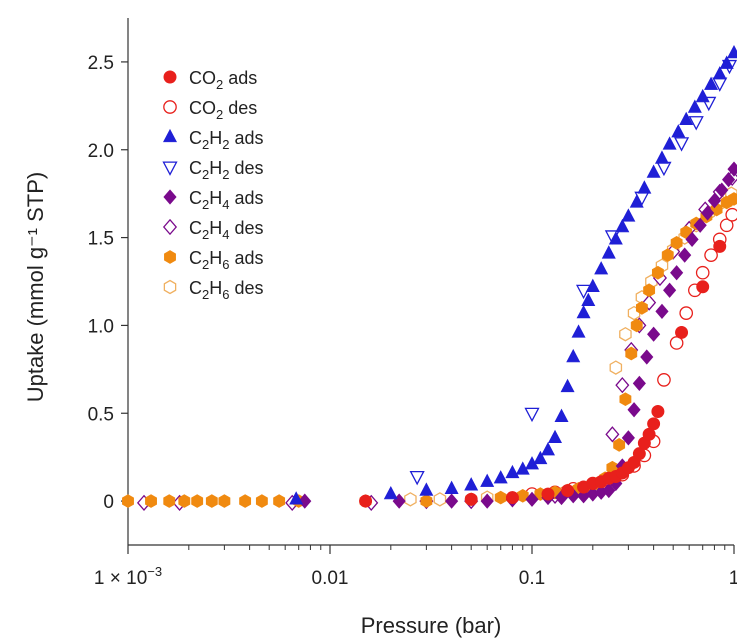 The width and height of the screenshot is (737, 640). Describe the element at coordinates (213, 290) in the screenshot. I see `legend-item: C2H6 des` at that location.